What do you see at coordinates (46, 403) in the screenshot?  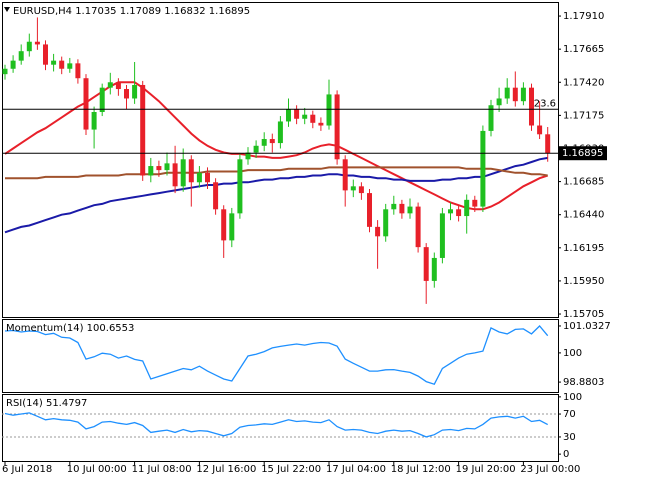 I see `panel-title: RSI(14) 51.4797` at bounding box center [46, 403].